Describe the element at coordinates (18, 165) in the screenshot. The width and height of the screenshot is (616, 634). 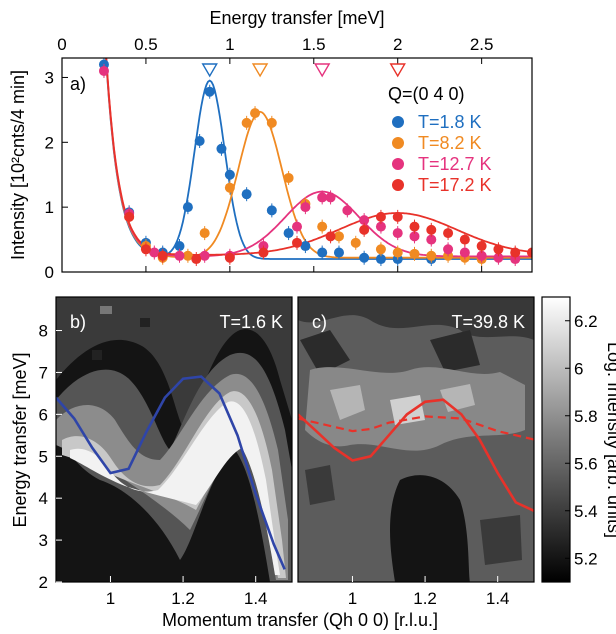
I see `panel-a-ylabel: Intensity [10²cnts/4 min]` at that location.